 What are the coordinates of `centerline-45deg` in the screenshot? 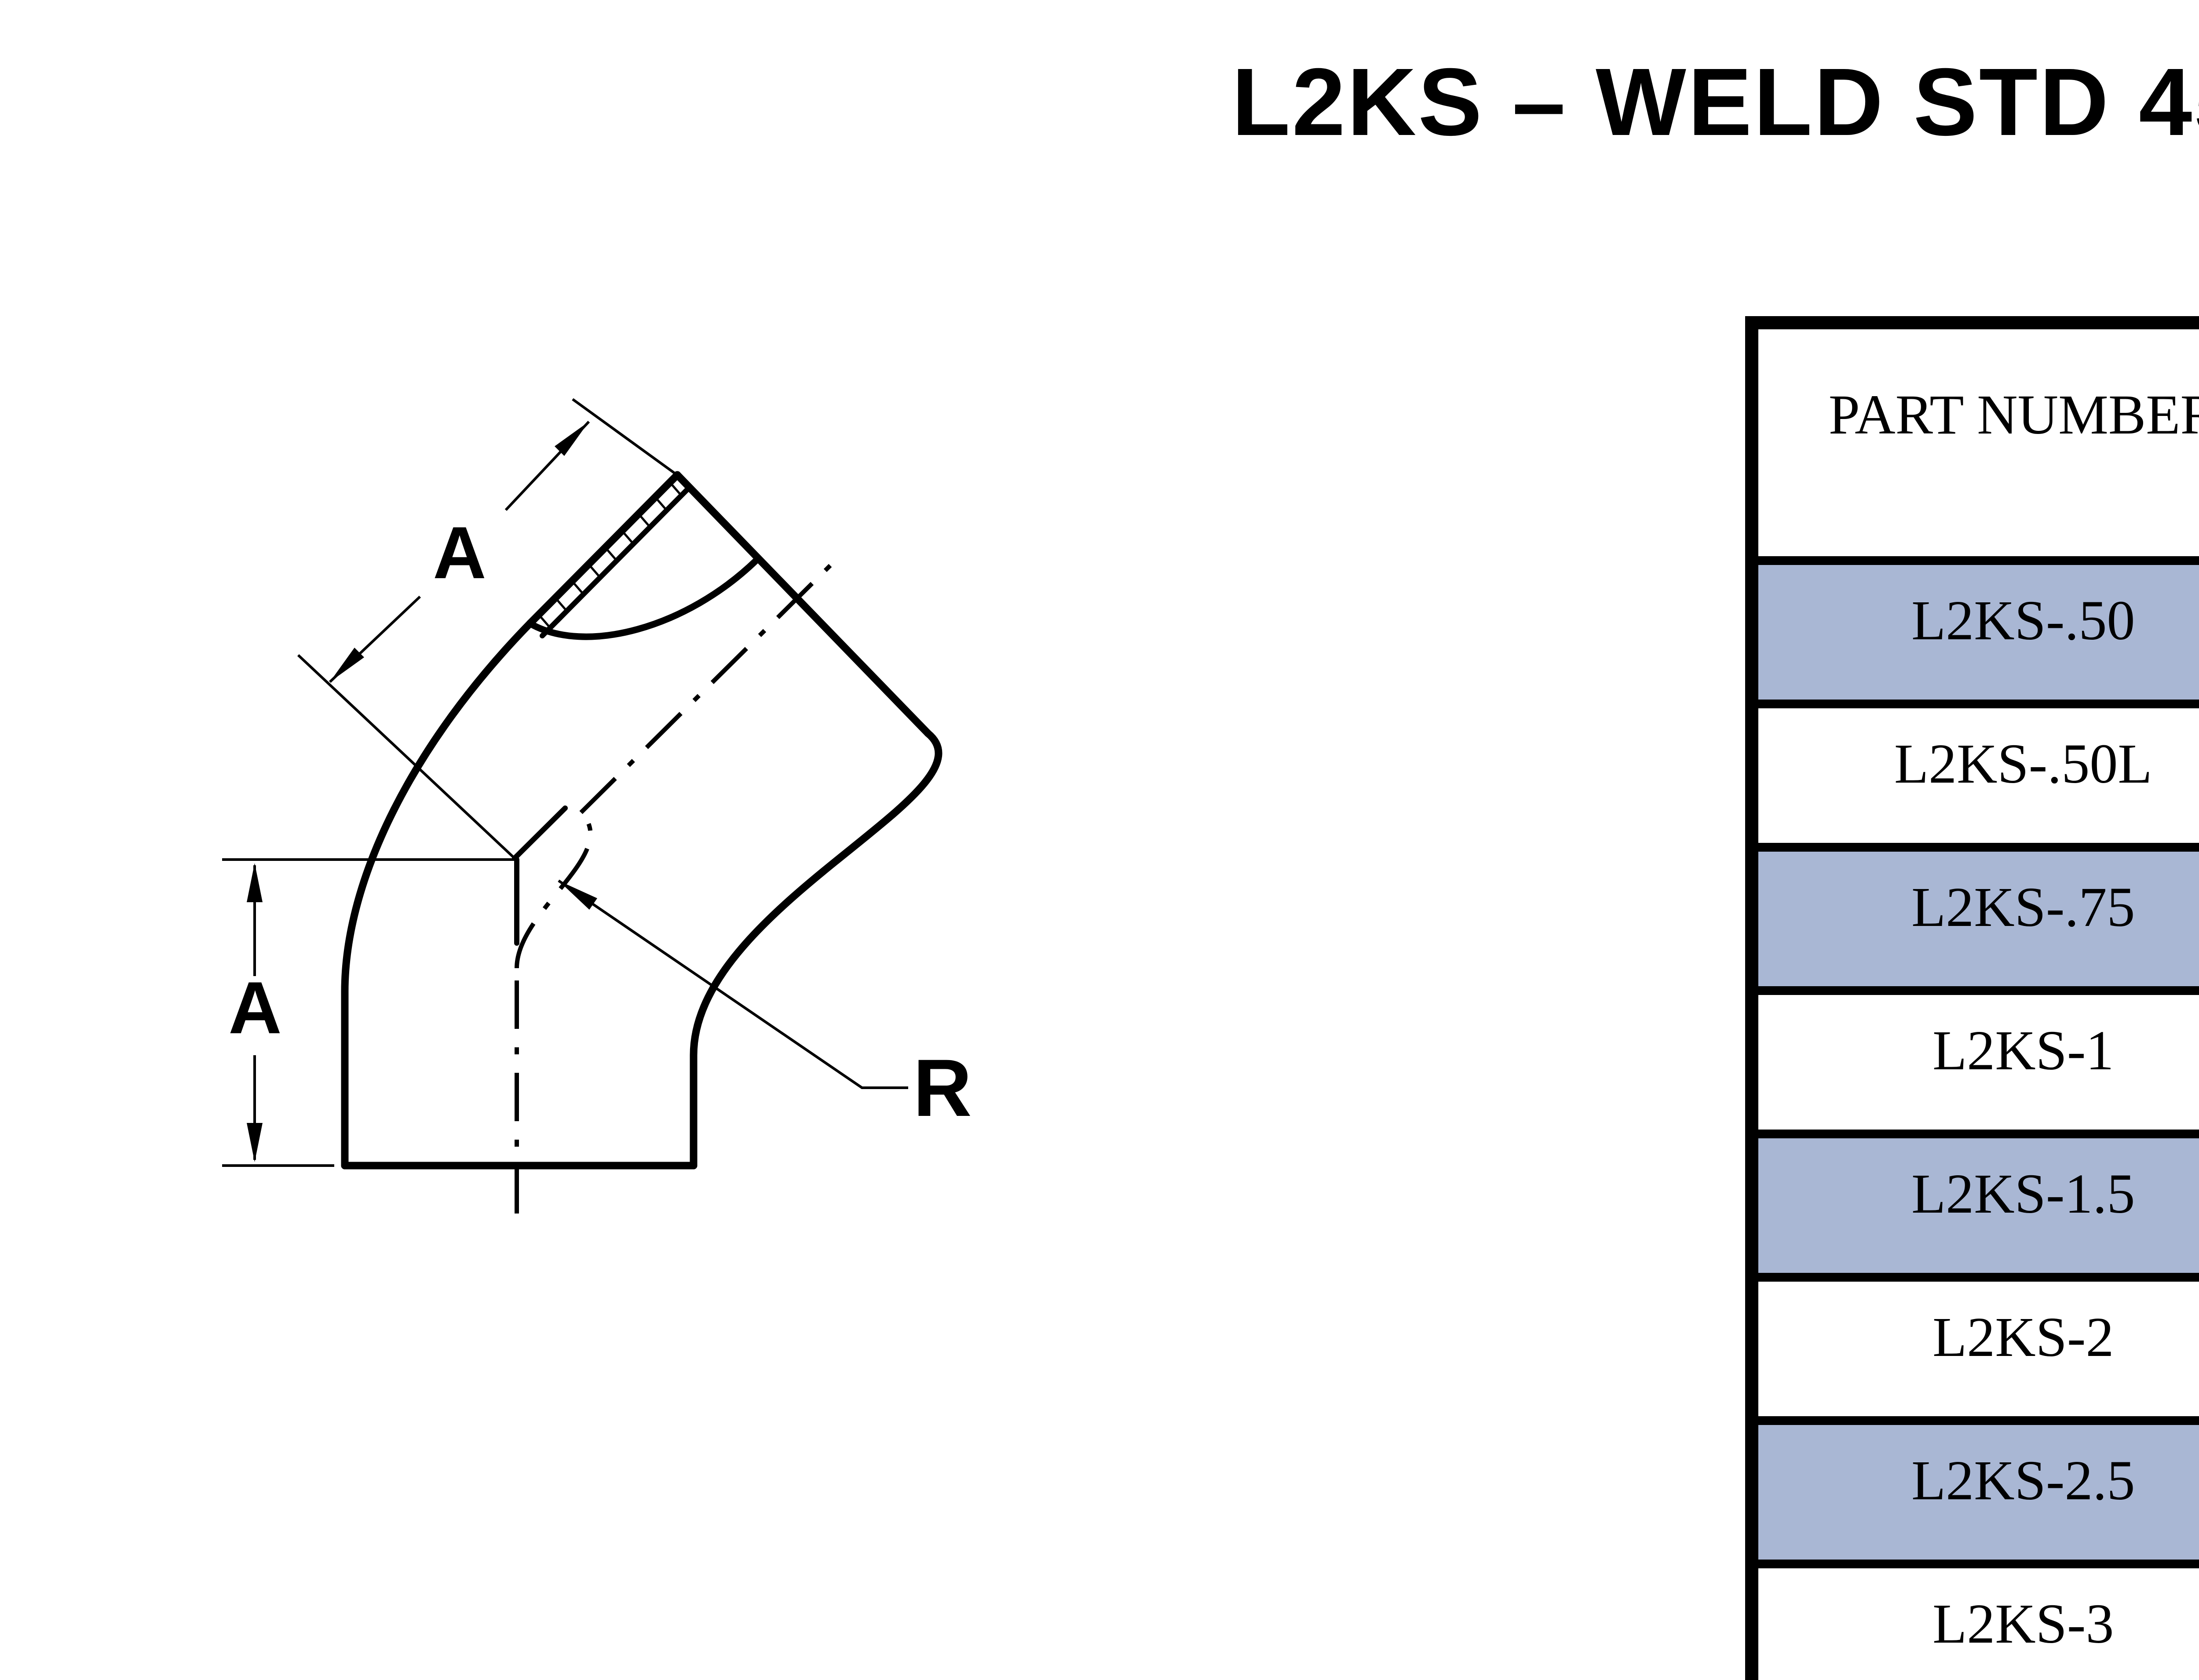 It's located at (706, 688).